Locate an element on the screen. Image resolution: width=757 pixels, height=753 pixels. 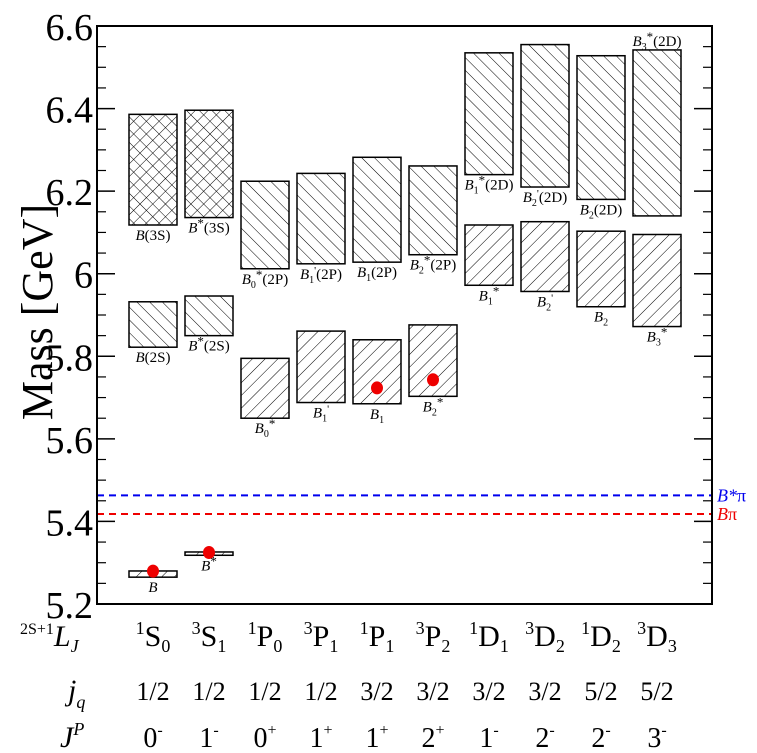
state-label: B1' is located at coordinates (321, 414).